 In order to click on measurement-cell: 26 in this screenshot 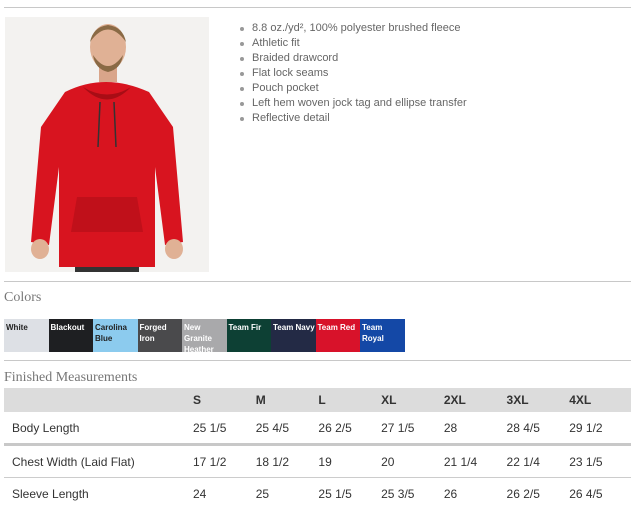, I will do `click(474, 493)`.